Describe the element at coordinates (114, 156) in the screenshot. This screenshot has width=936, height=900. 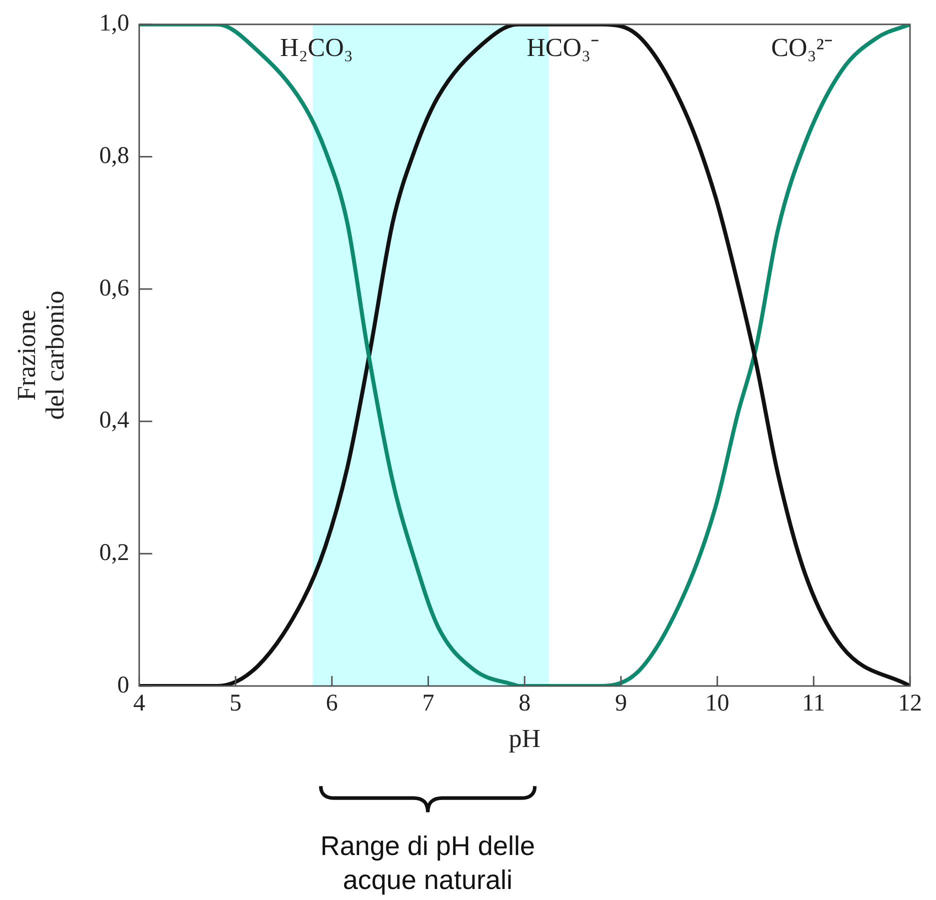
I see `y-tick-label: 0,8` at that location.